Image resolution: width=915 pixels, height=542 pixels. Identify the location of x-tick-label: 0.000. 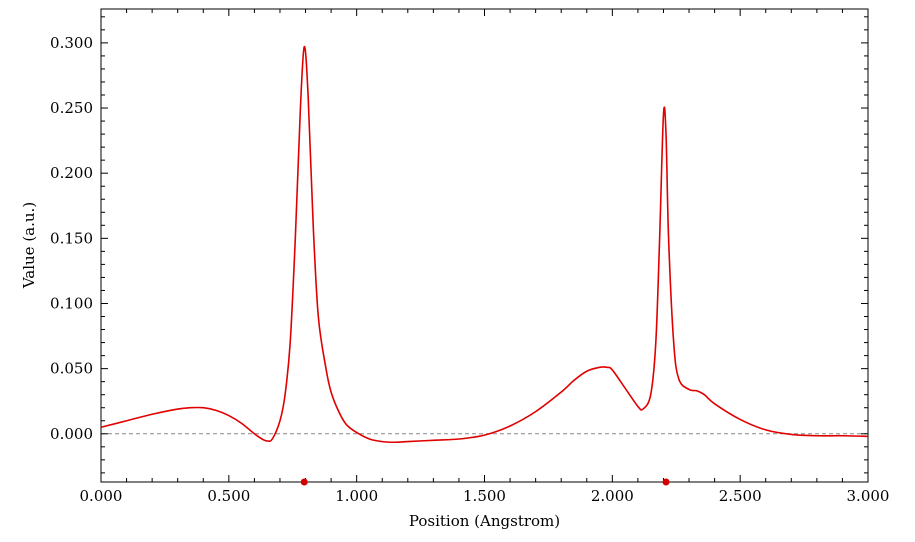
(101, 496).